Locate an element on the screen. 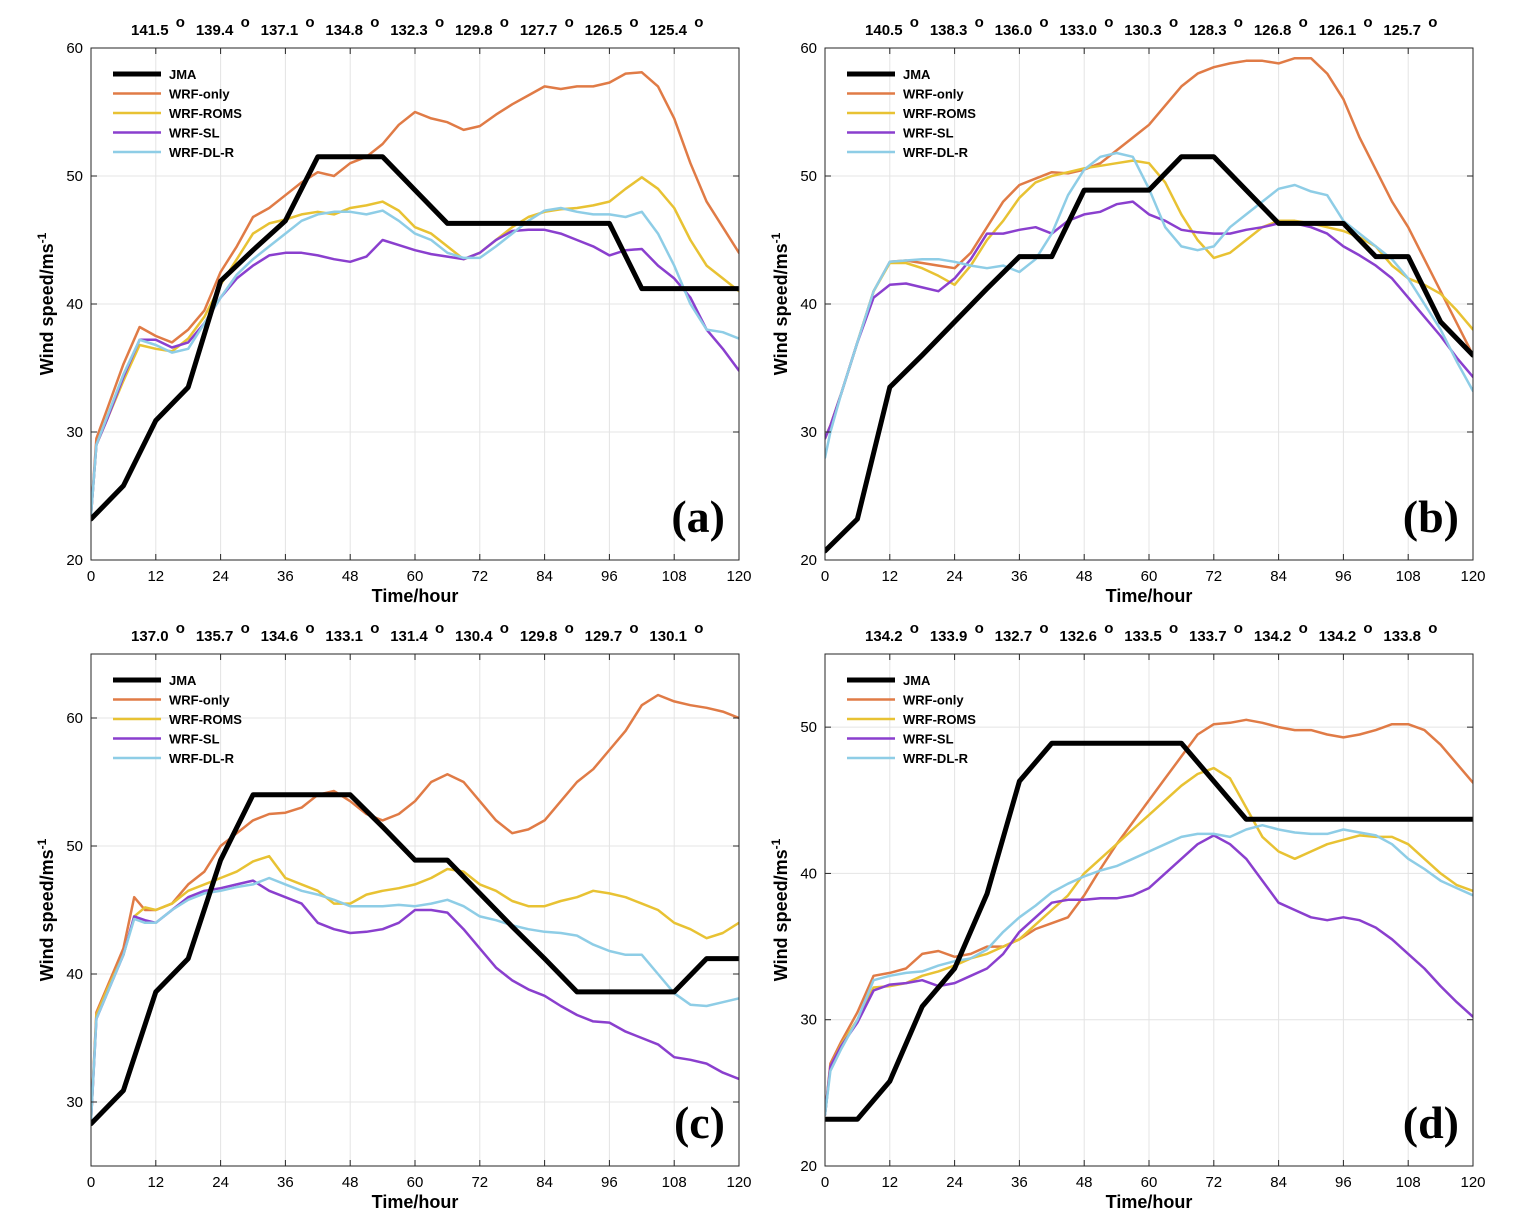 Image resolution: width=1538 pixels, height=1224 pixels. longitude-label: 126.5 is located at coordinates (604, 30).